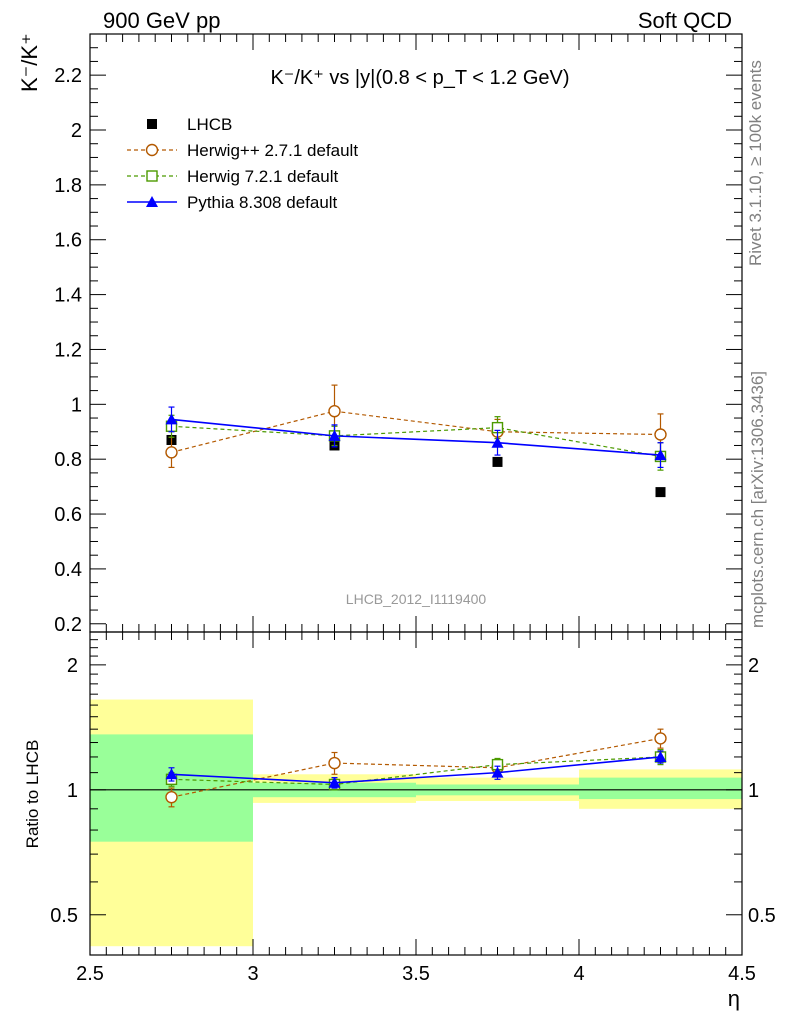  What do you see at coordinates (578, 974) in the screenshot?
I see `x-tick-label: 4` at bounding box center [578, 974].